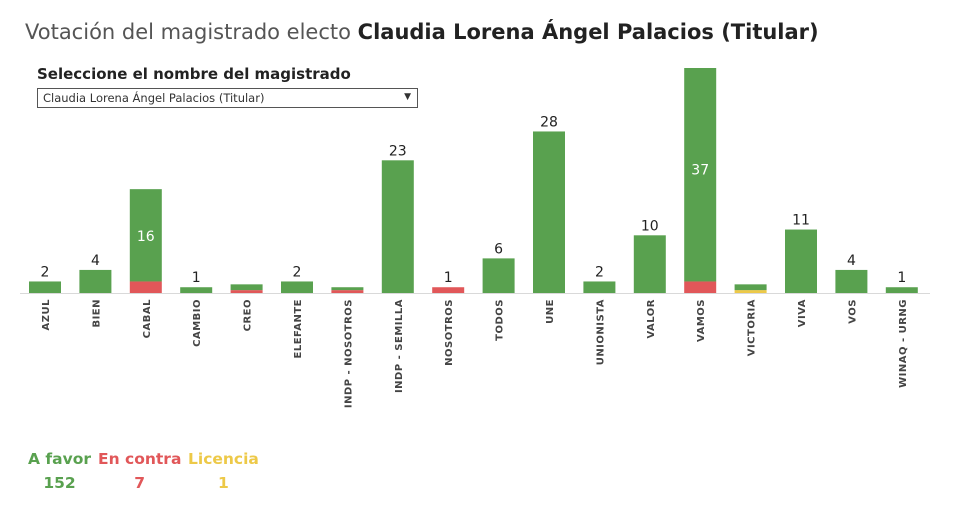 The height and width of the screenshot is (525, 965). I want to click on bar-creo-en-contra, so click(246, 291).